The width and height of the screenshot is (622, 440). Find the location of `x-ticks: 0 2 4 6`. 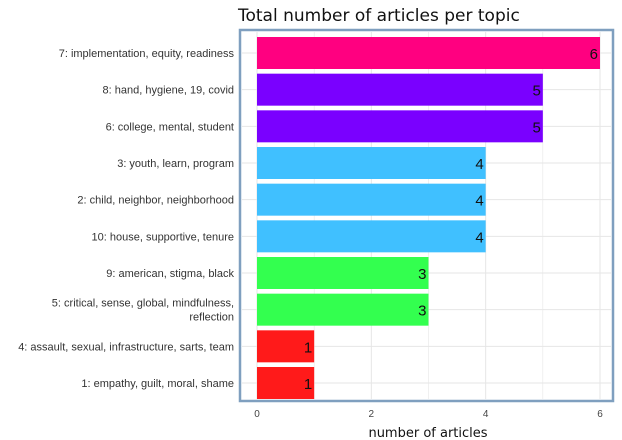

x-ticks: 0 2 4 6 is located at coordinates (428, 414).